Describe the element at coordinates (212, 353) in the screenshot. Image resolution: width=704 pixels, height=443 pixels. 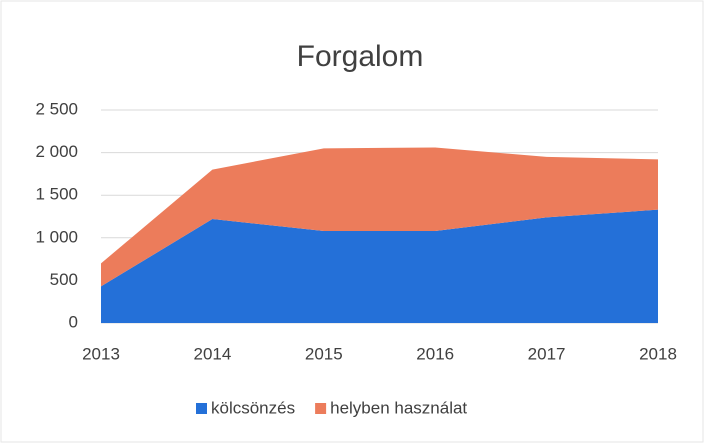
I see `x-tick-label: 2014` at that location.